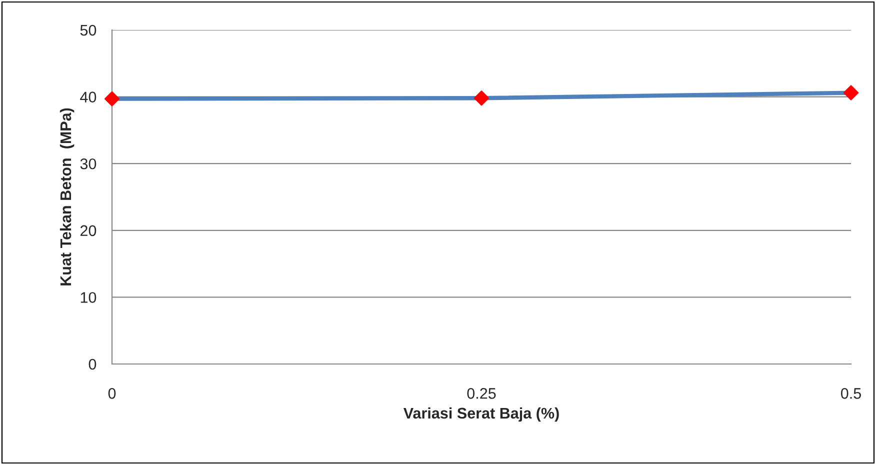  What do you see at coordinates (88, 164) in the screenshot?
I see `y-tick-label: 30` at bounding box center [88, 164].